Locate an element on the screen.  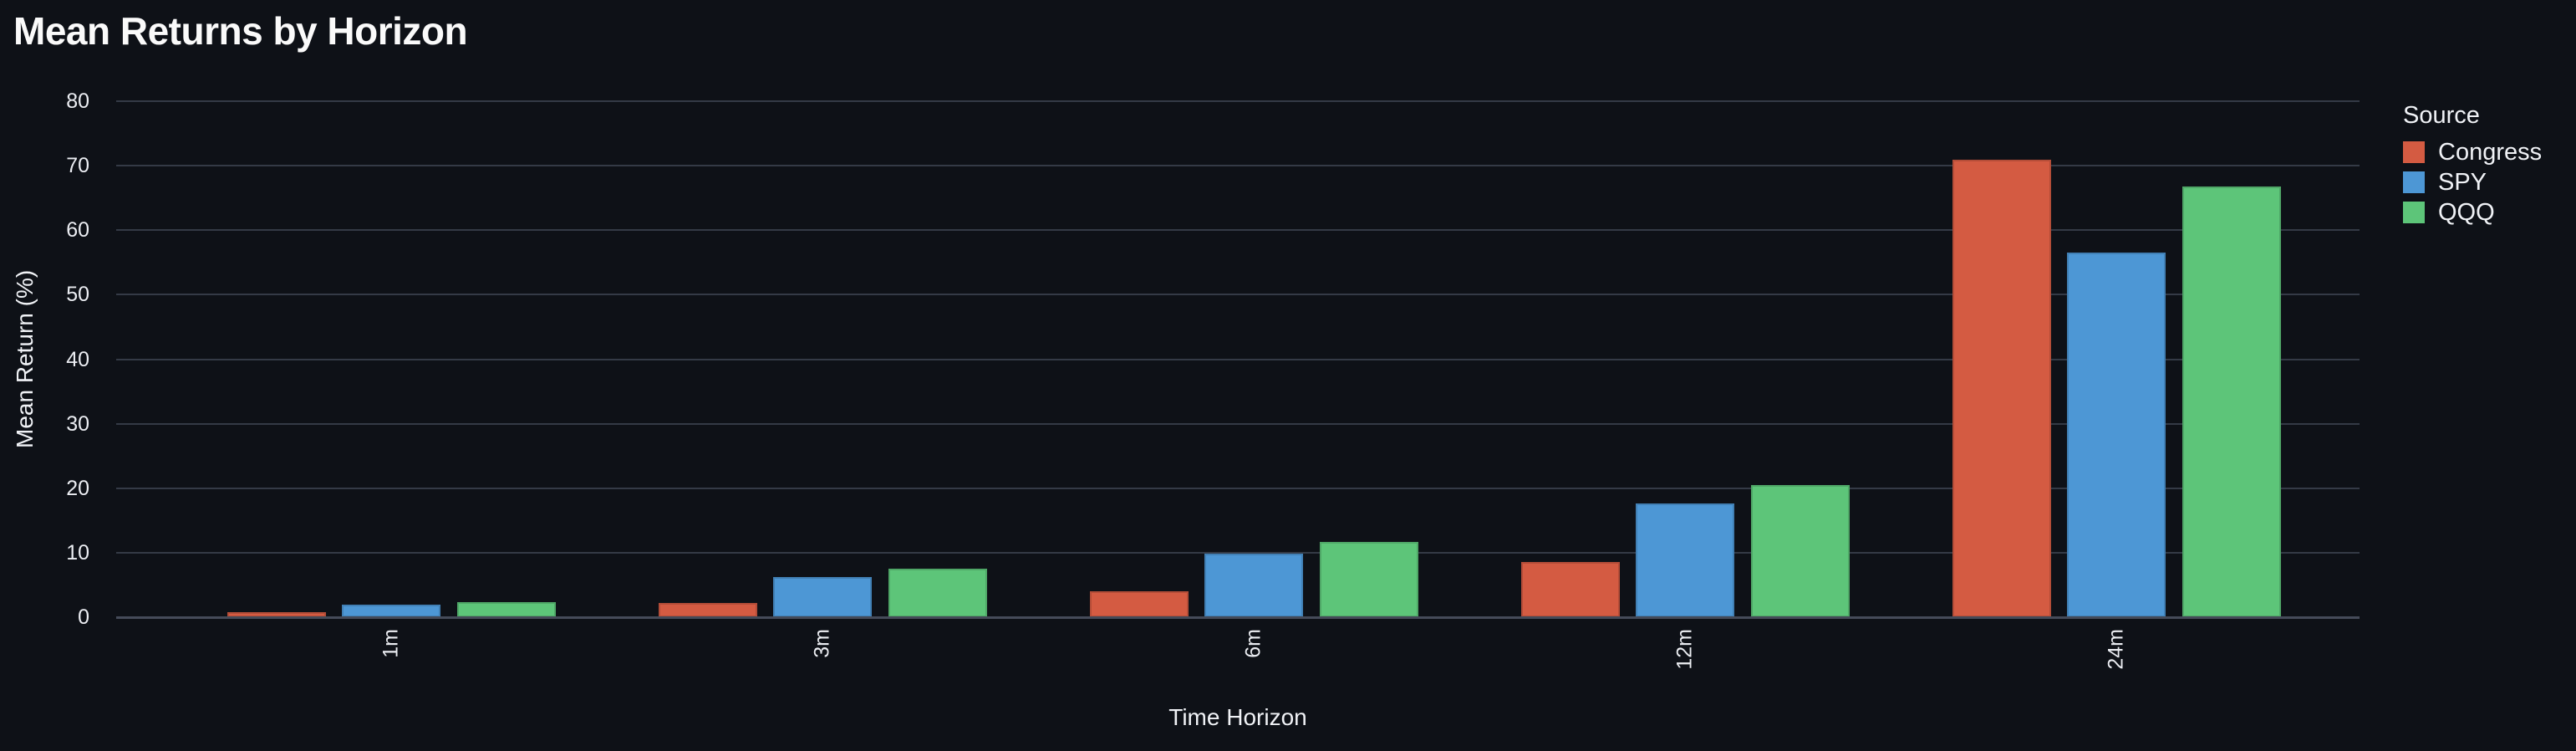
bar-spy-12m is located at coordinates (1685, 560).